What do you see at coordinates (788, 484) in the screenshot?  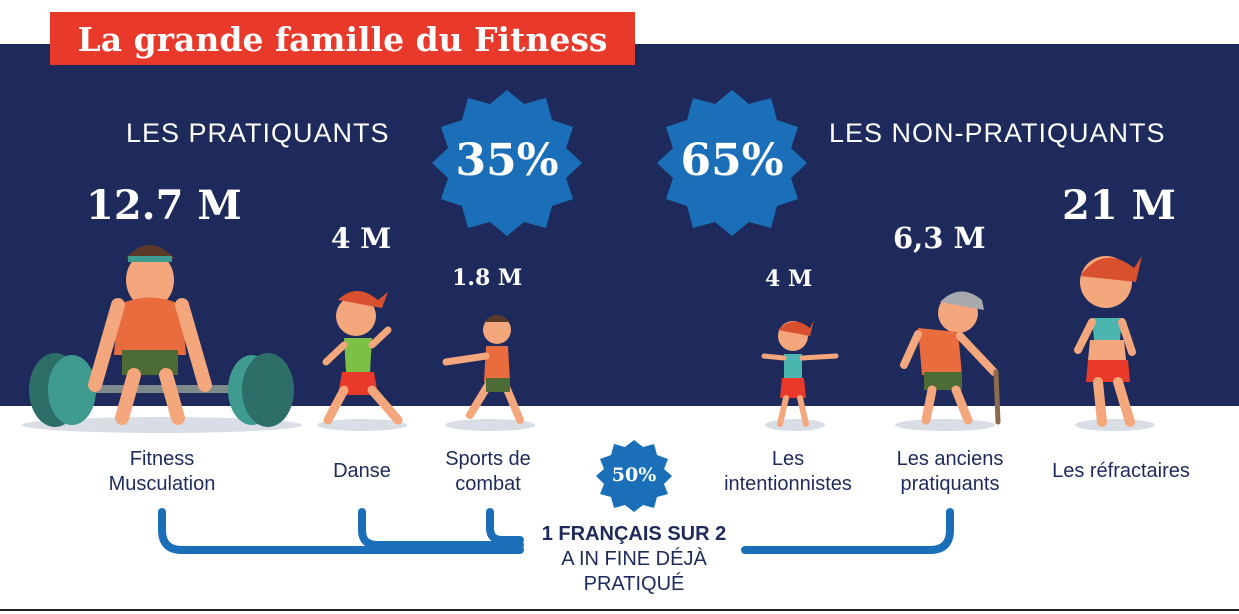 I see `label-intentionnistes-line2: intentionnistes` at bounding box center [788, 484].